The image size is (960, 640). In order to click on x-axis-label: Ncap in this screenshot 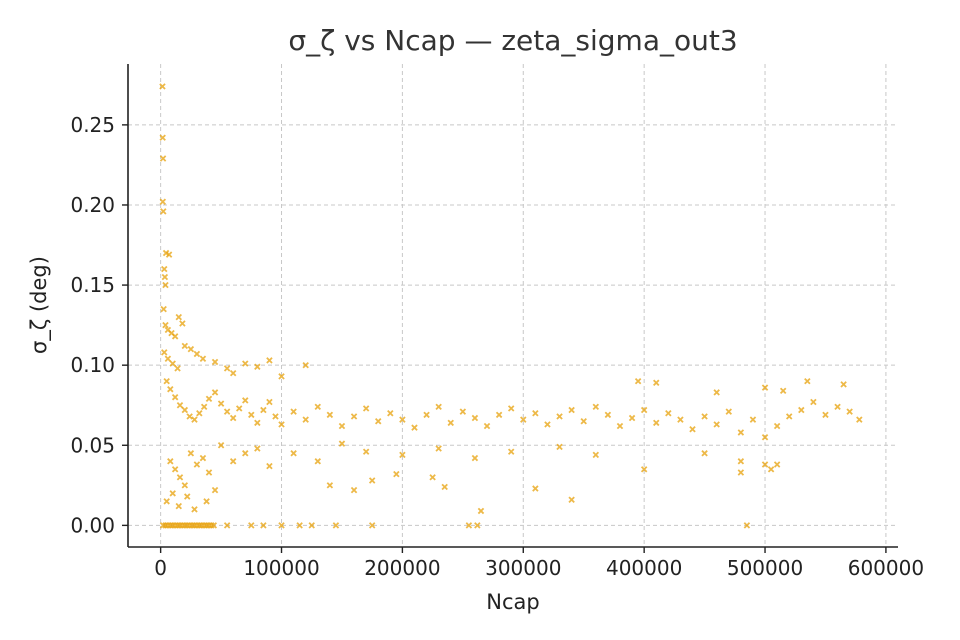, I will do `click(512, 602)`.